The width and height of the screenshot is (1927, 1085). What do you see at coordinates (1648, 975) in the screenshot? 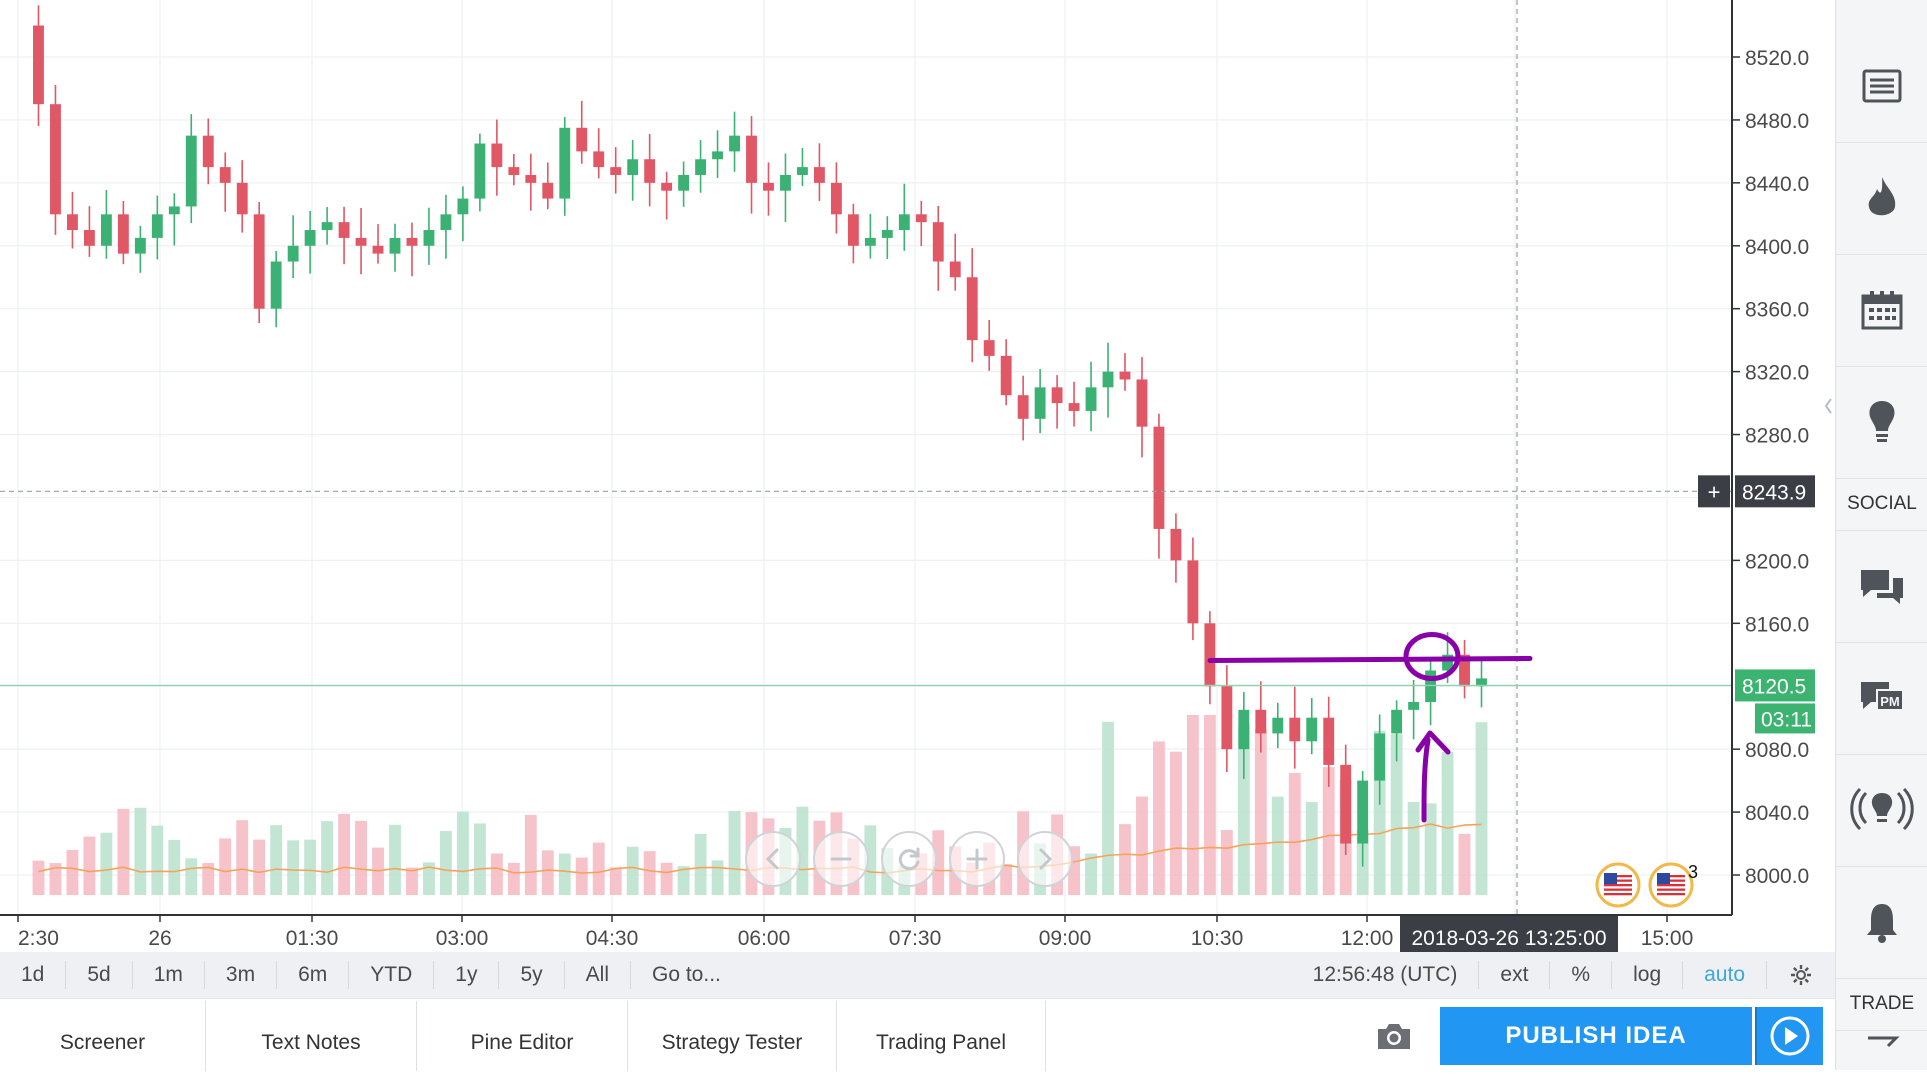
I see `log-scale-toggle: log` at bounding box center [1648, 975].